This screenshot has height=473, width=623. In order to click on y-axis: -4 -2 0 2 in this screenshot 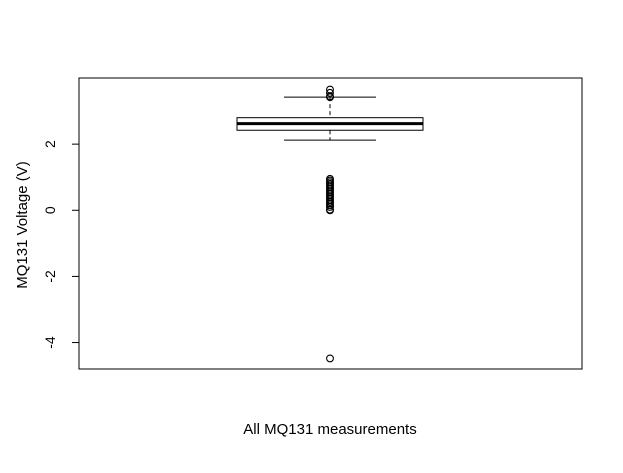, I will do `click(61, 244)`.